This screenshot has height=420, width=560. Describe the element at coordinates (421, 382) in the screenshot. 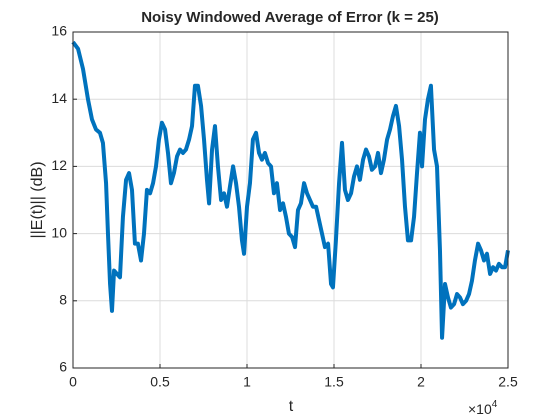

I see `x-tick-label: 2` at that location.